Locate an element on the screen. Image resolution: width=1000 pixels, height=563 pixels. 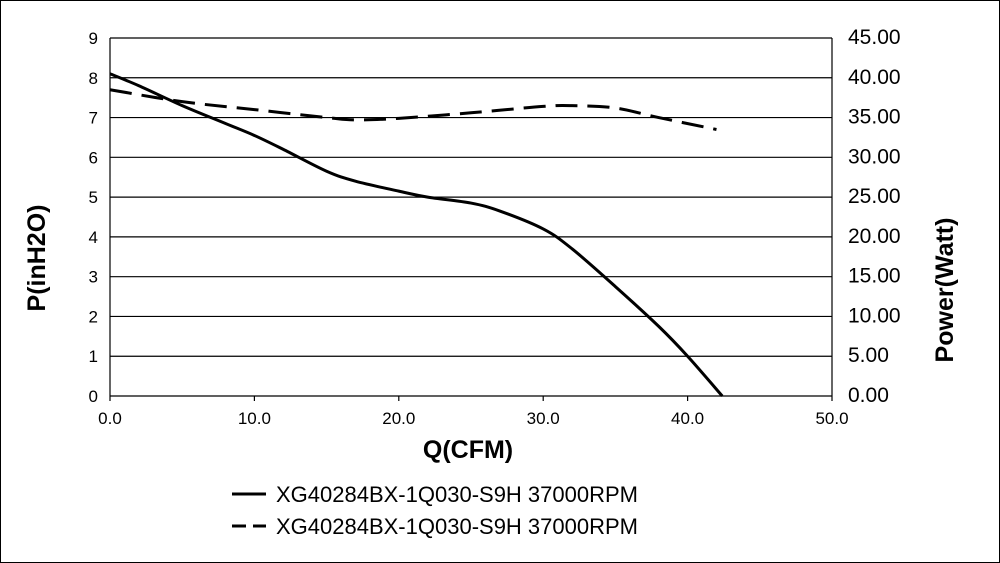
x-tick-label-0: 0.0 is located at coordinates (110, 418).